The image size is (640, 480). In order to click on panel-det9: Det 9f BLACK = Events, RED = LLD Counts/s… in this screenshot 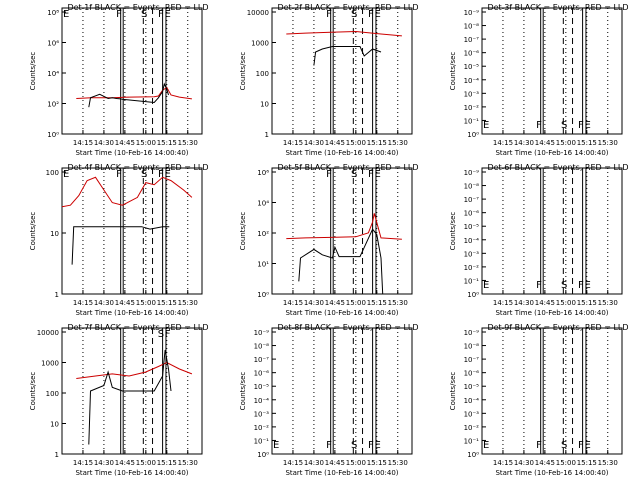, I will do `click(539, 400)`.